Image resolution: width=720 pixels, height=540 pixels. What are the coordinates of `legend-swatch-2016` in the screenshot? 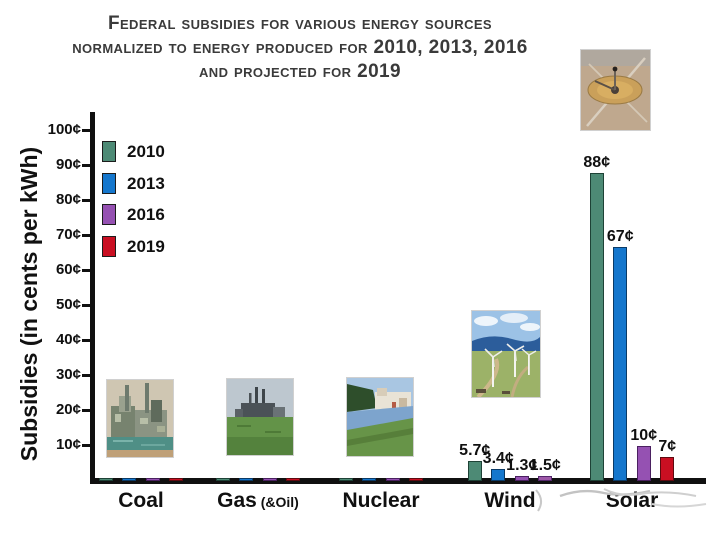 It's located at (109, 214).